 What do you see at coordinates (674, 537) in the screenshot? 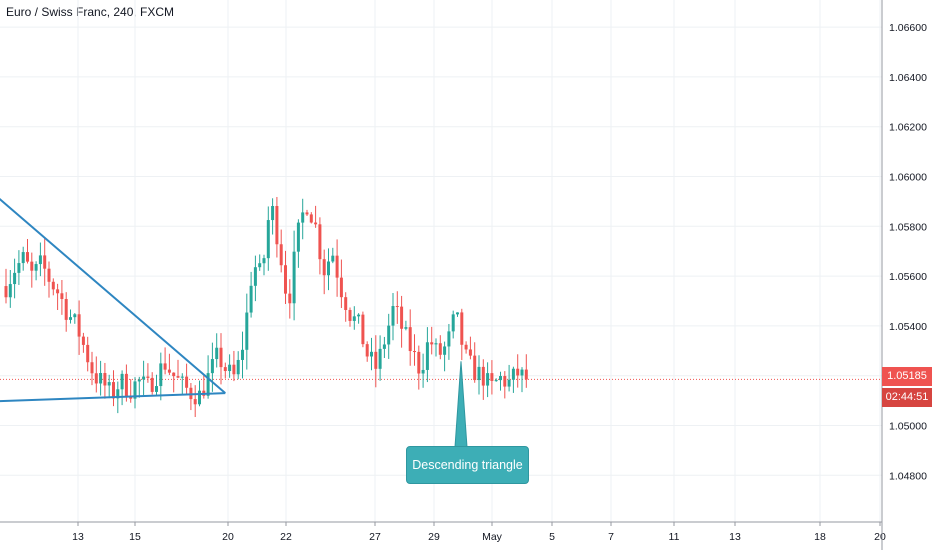
I see `time-axis-label: 11` at bounding box center [674, 537].